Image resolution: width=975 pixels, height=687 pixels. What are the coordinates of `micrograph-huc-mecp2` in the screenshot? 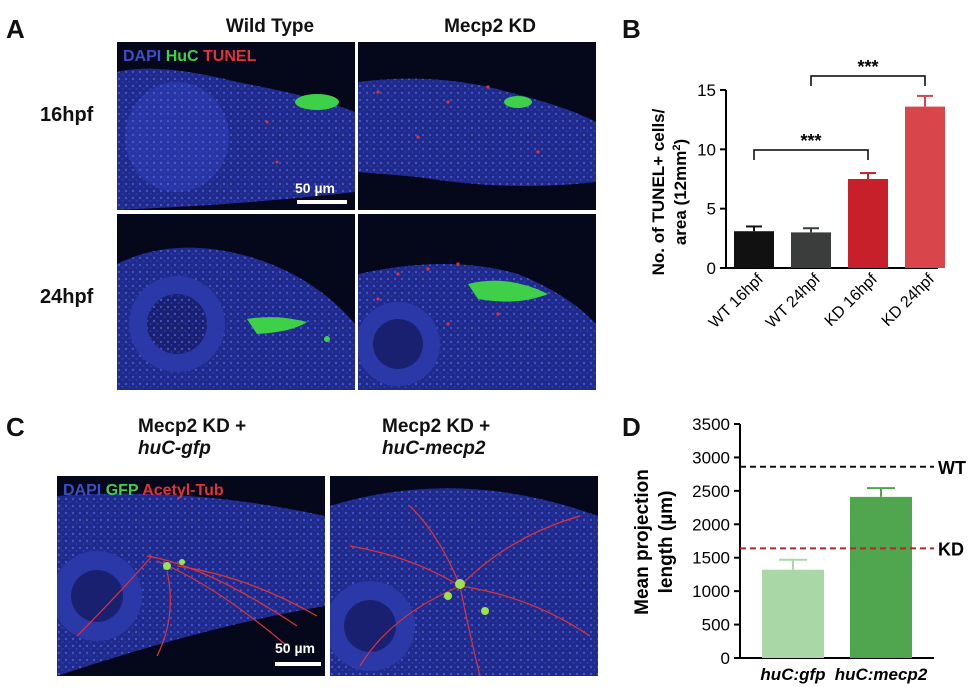 It's located at (464, 576).